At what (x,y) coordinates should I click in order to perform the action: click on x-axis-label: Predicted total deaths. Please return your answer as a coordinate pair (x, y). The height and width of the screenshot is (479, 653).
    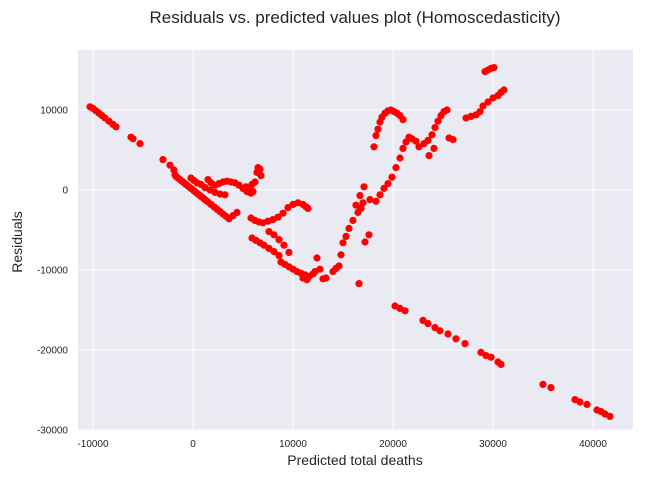
    Looking at the image, I should click on (354, 460).